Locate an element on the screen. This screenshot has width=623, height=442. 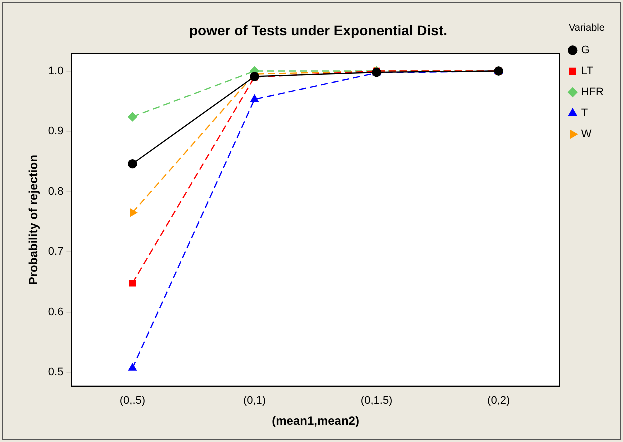
legend-label: HFR is located at coordinates (592, 92).